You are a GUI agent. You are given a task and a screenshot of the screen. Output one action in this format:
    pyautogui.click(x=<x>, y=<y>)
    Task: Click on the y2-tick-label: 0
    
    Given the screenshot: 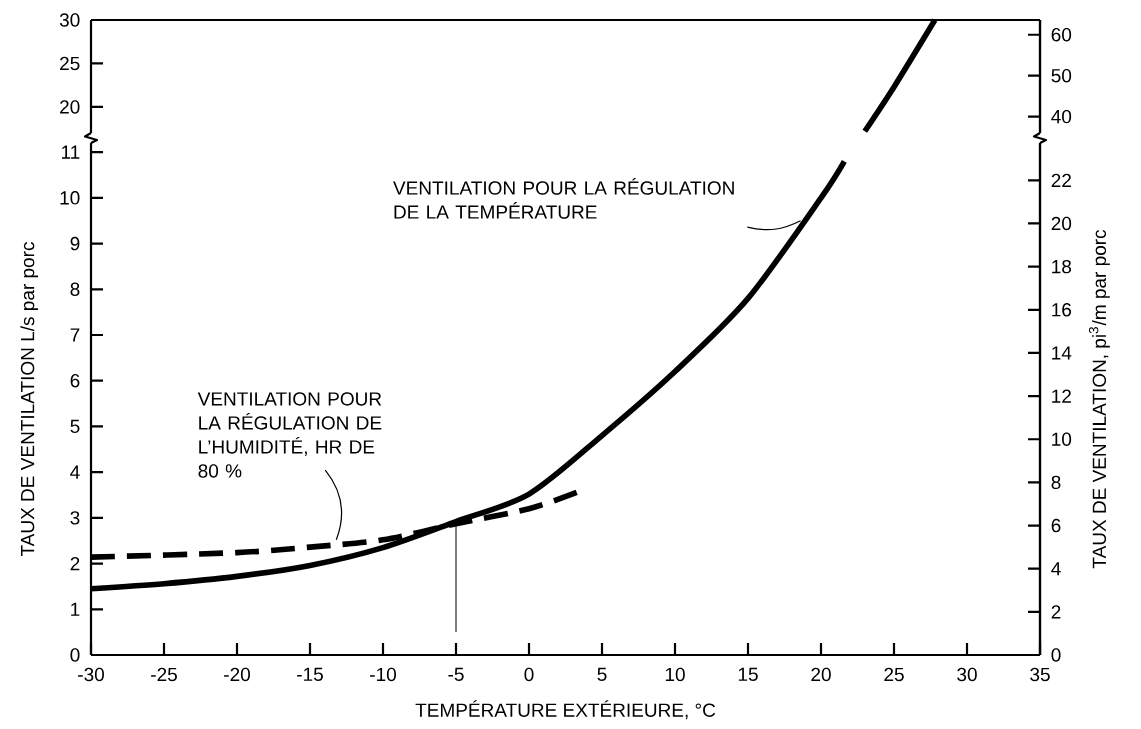 What is the action you would take?
    pyautogui.click(x=1056, y=655)
    